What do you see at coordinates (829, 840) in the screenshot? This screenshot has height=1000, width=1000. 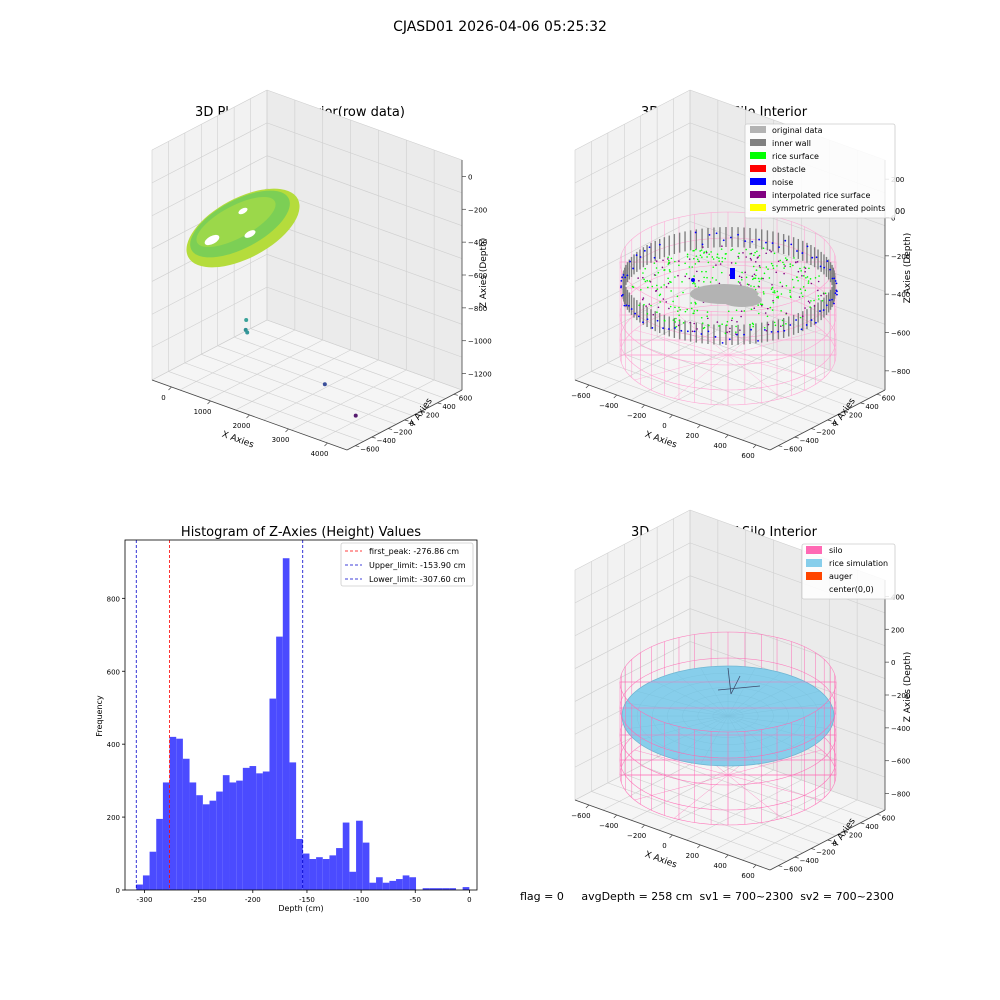 I see `y-tick` at bounding box center [829, 840].